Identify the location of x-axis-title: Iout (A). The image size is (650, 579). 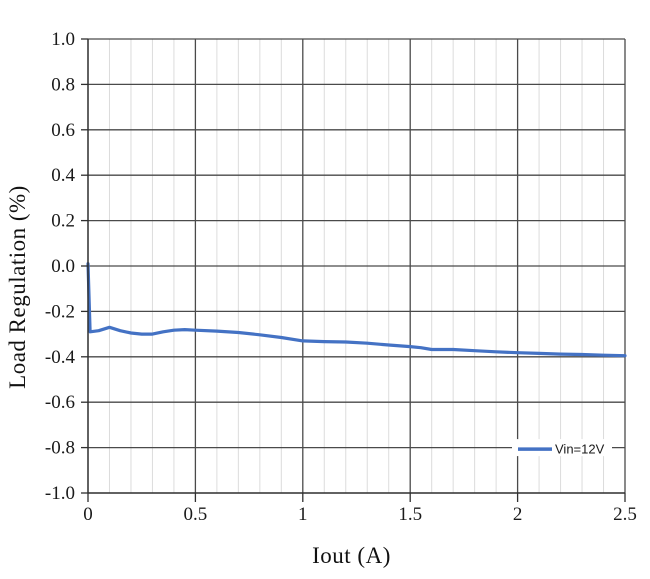
(351, 555).